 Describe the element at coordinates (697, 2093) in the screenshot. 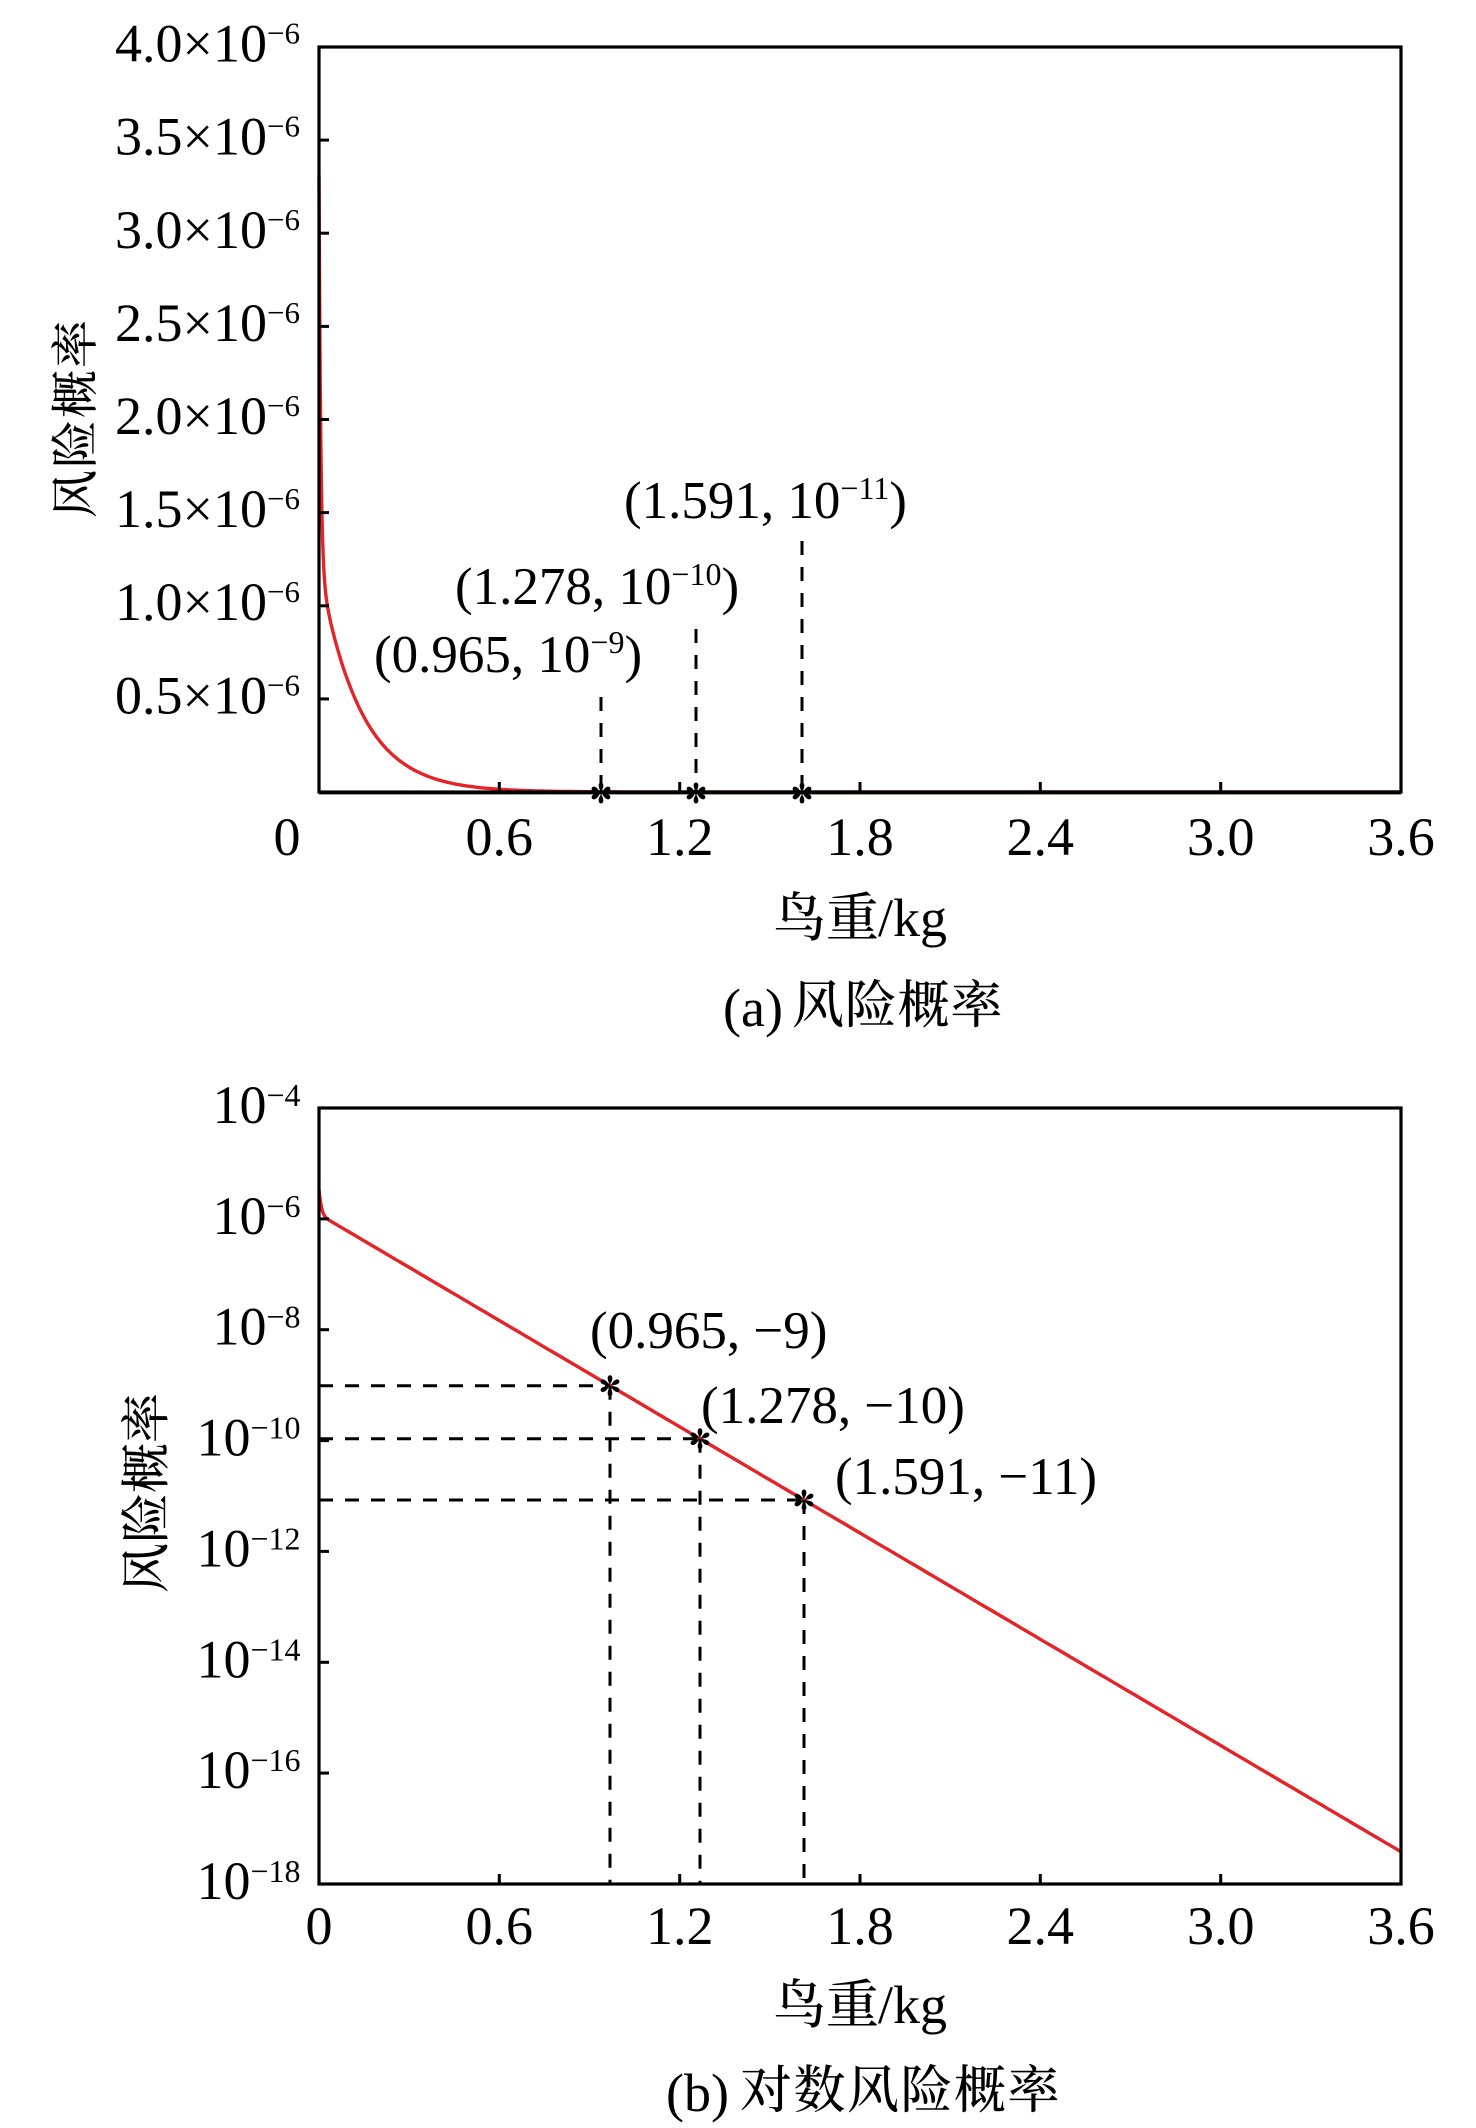

I see `svg-text: (b)` at that location.